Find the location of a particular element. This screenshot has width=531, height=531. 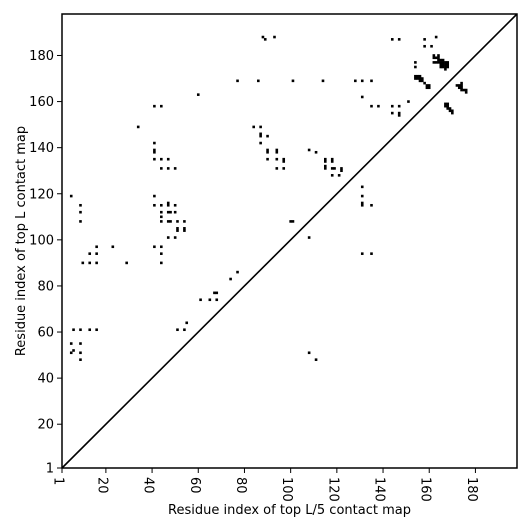

x-axis-ticks: 1 20 40 60 80 100 120 140 160 180 is located at coordinates (265, 485).